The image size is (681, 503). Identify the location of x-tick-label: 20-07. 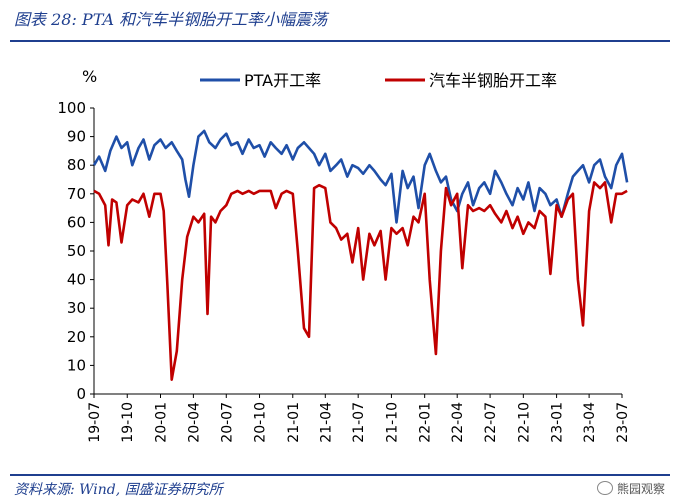
(227, 422).